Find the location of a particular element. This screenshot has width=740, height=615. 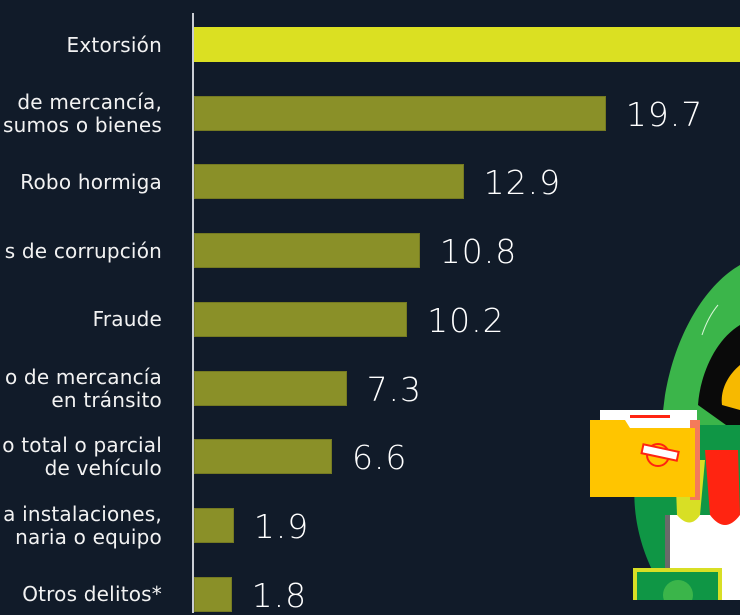

bar-row: a instalaciones, naria o equipo 1.9 is located at coordinates (370, 525).